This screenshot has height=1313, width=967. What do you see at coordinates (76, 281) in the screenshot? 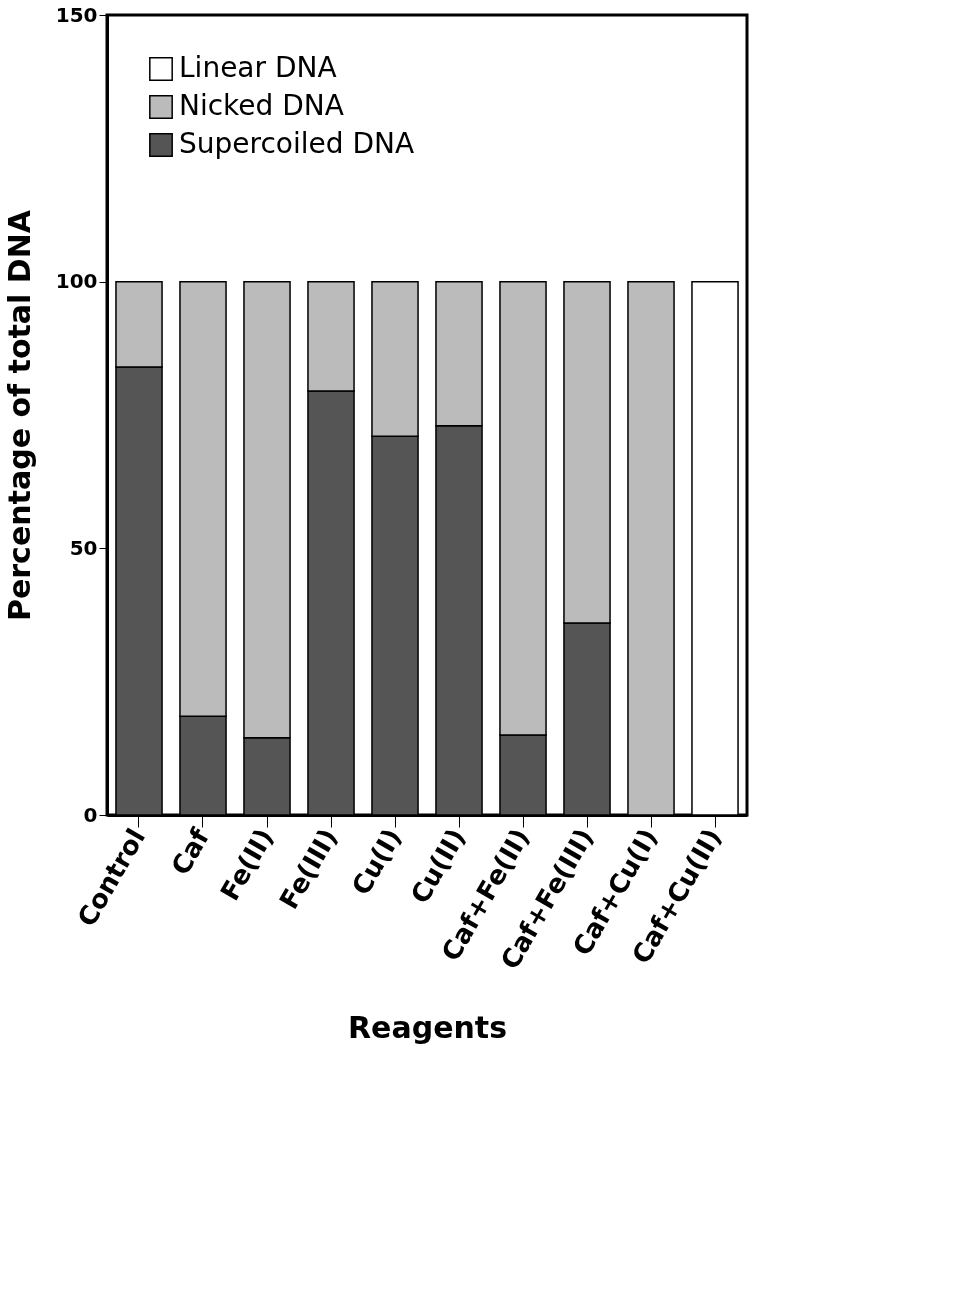
I see `y-tick-label: 100` at bounding box center [76, 281].